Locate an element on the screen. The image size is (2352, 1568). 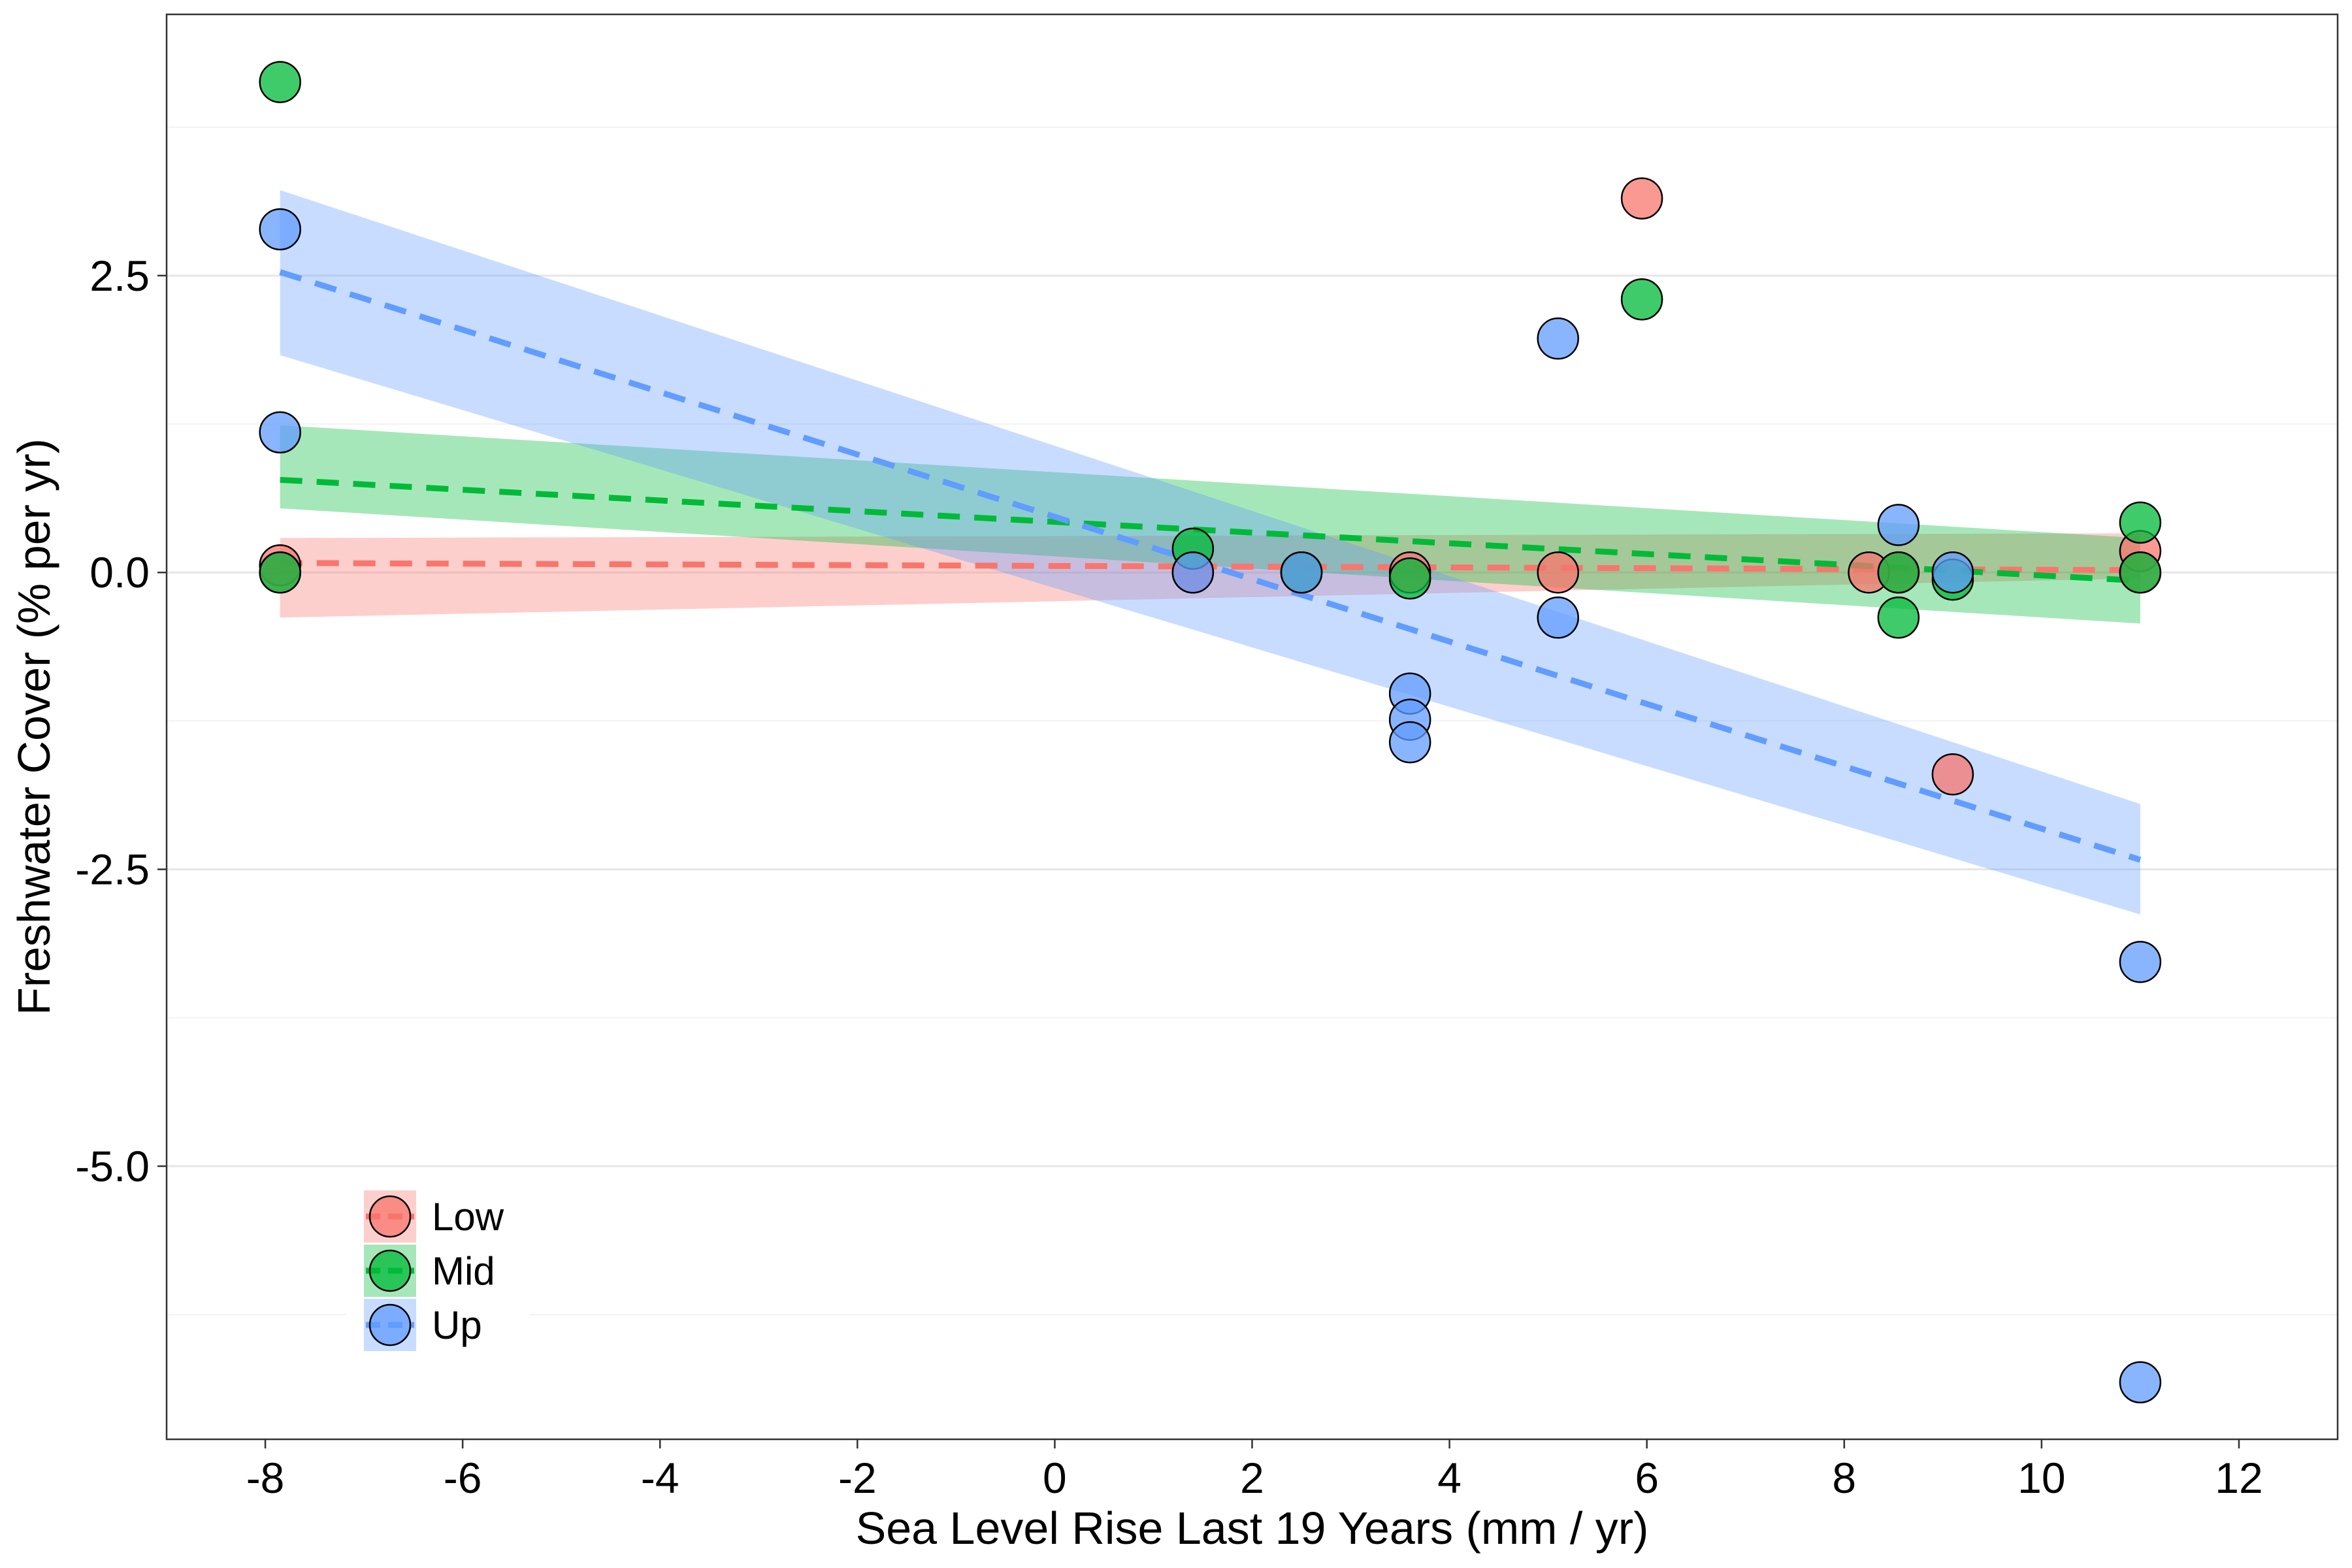
y-tick-label: -2.5 is located at coordinates (112, 869).